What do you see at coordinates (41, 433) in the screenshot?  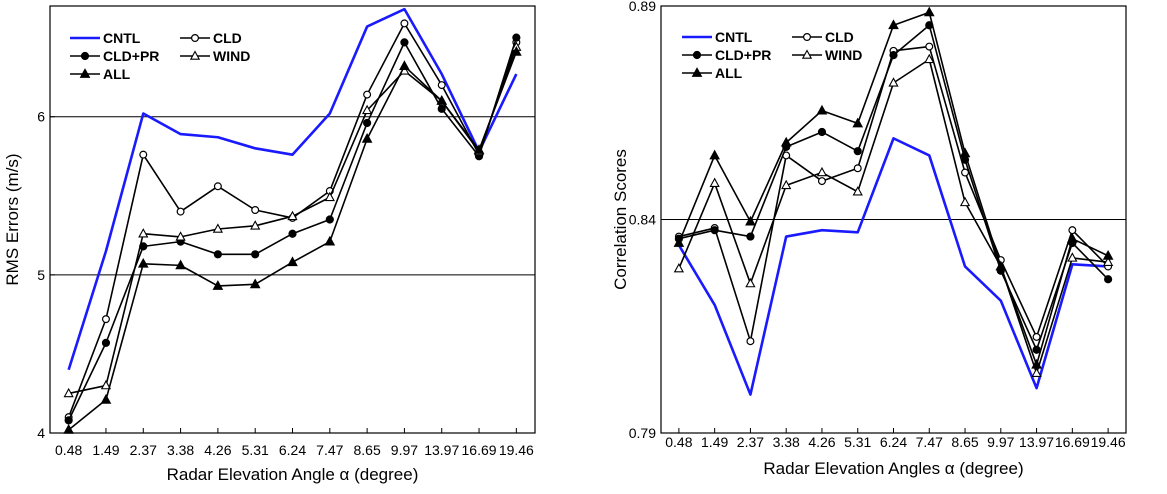 I see `y-tick-label: 4` at bounding box center [41, 433].